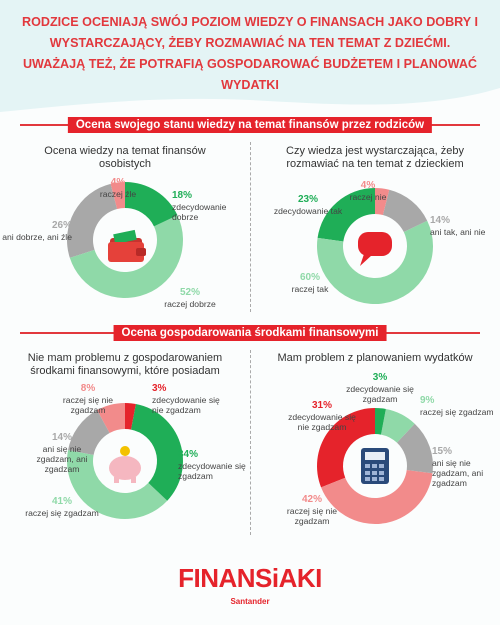  What do you see at coordinates (459, 406) in the screenshot?
I see `segment-label: 9% raczej się zgadzam` at bounding box center [459, 406].